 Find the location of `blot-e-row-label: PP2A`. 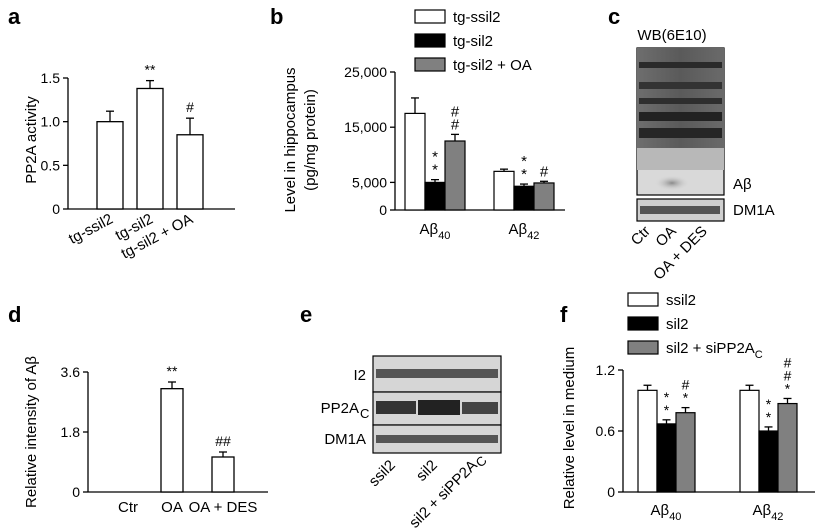

blot-e-row-label: PP2A is located at coordinates (340, 408).